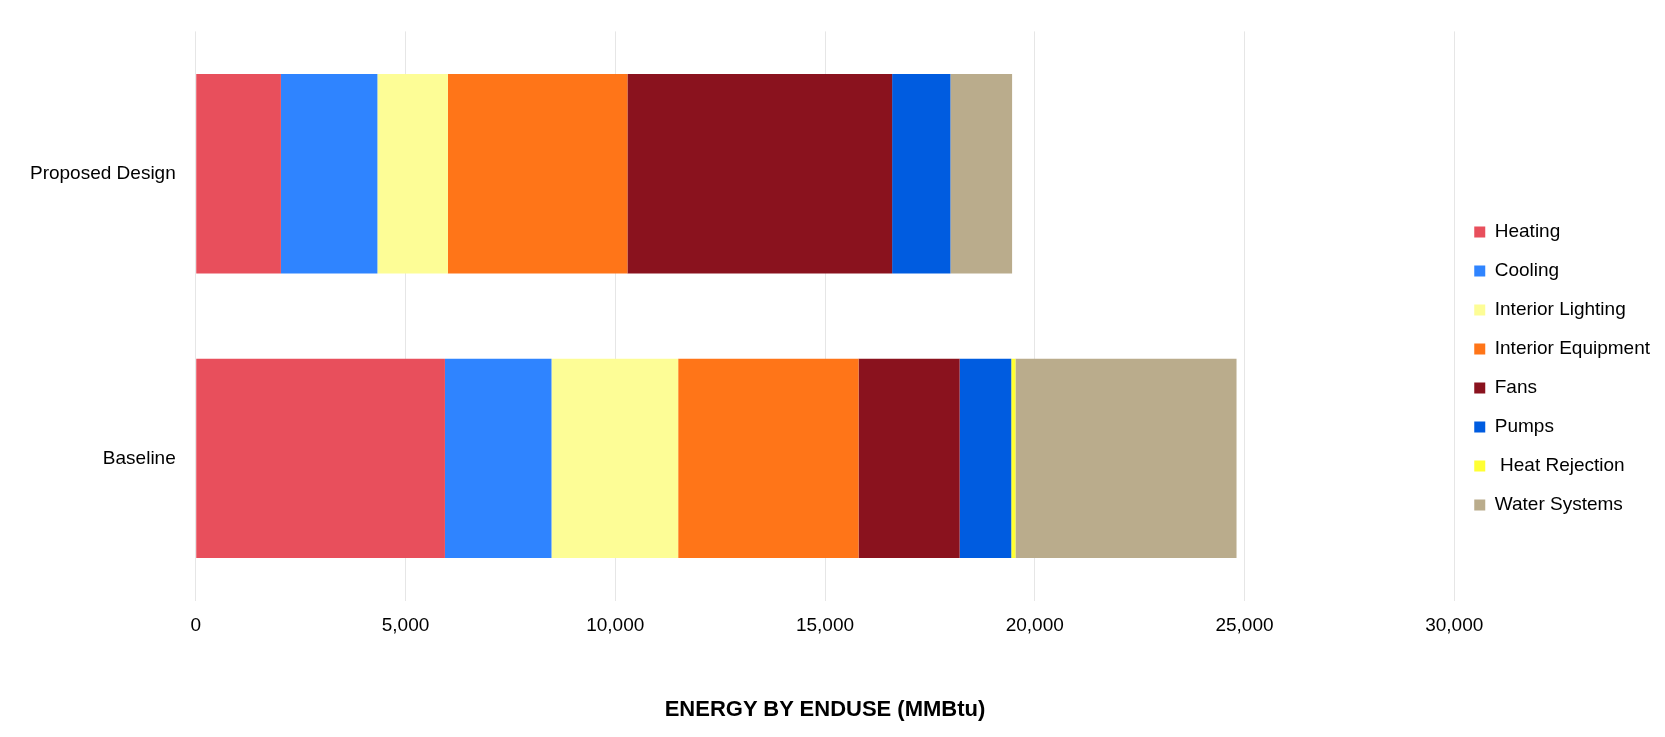  What do you see at coordinates (825, 625) in the screenshot?
I see `x-tick-label: 15,000` at bounding box center [825, 625].